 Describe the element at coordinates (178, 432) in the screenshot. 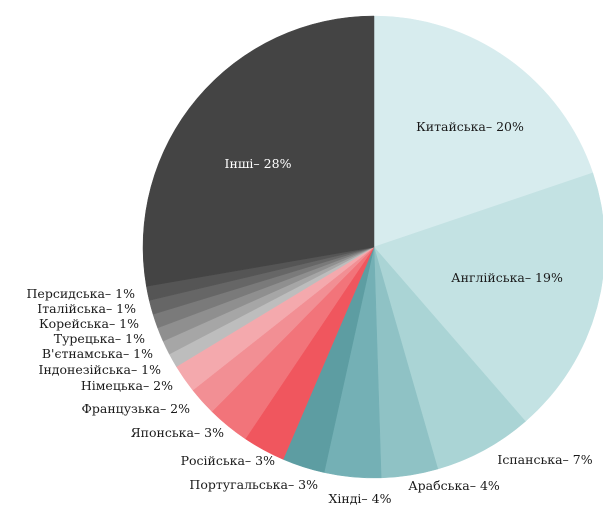

I see `slice-label: Японська– 3%` at that location.